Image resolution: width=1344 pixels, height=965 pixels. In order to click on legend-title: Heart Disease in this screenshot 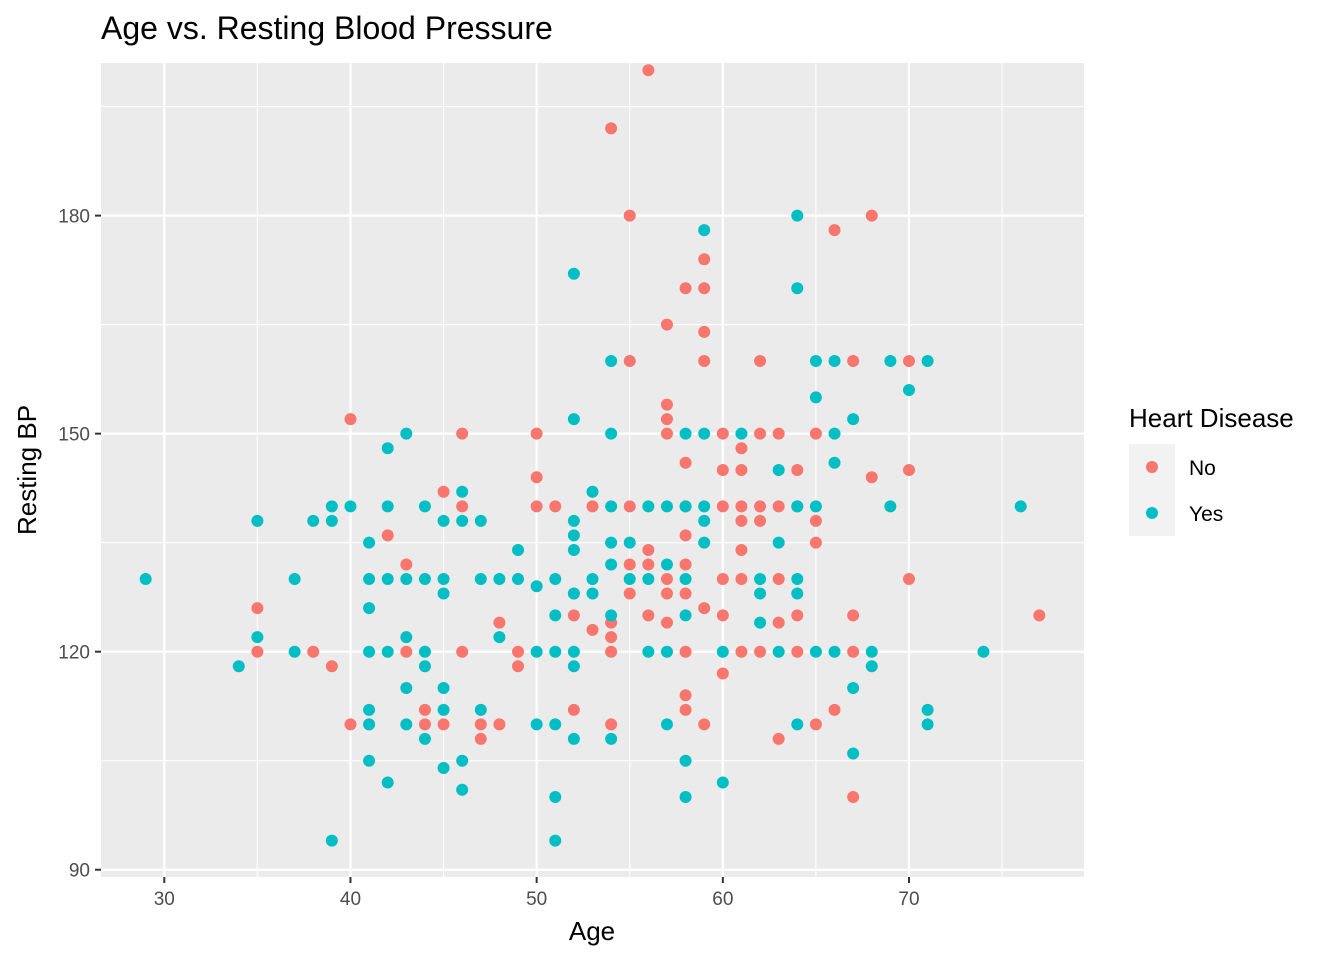, I will do `click(1211, 418)`.